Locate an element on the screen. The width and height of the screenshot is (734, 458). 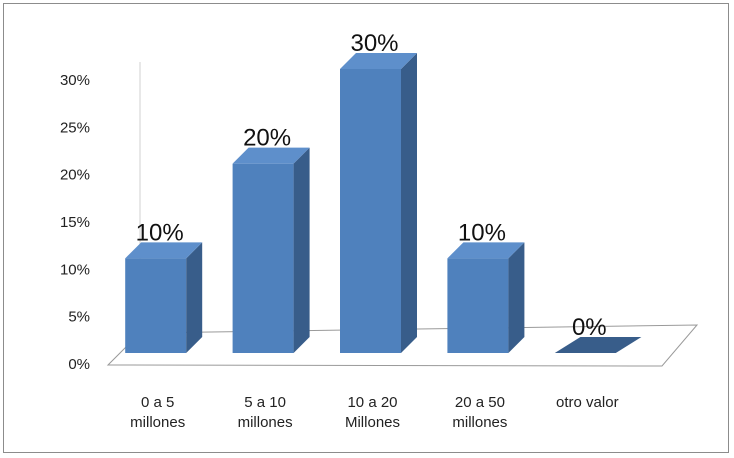
x-category-label: otro valor is located at coordinates (587, 402).